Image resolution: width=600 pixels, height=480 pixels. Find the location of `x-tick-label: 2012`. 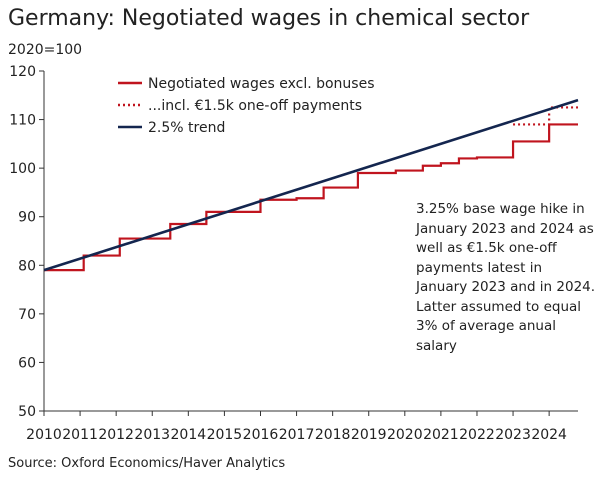

x-tick-label: 2012 is located at coordinates (116, 435).